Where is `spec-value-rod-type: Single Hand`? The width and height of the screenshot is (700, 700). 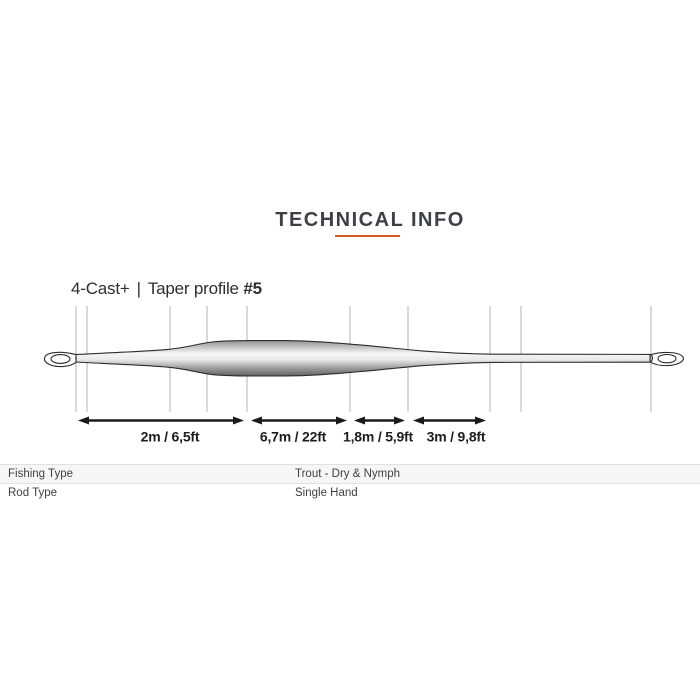
spec-value-rod-type: Single Hand is located at coordinates (326, 493).